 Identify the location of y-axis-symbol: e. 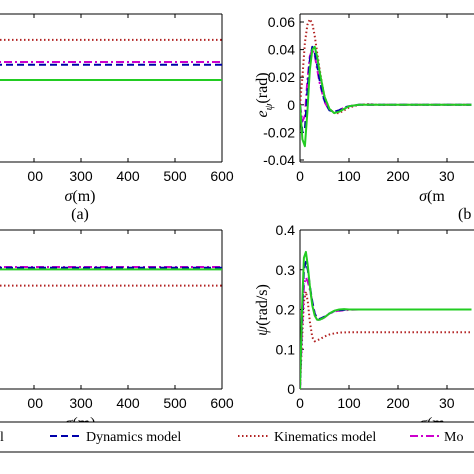
(262, 113).